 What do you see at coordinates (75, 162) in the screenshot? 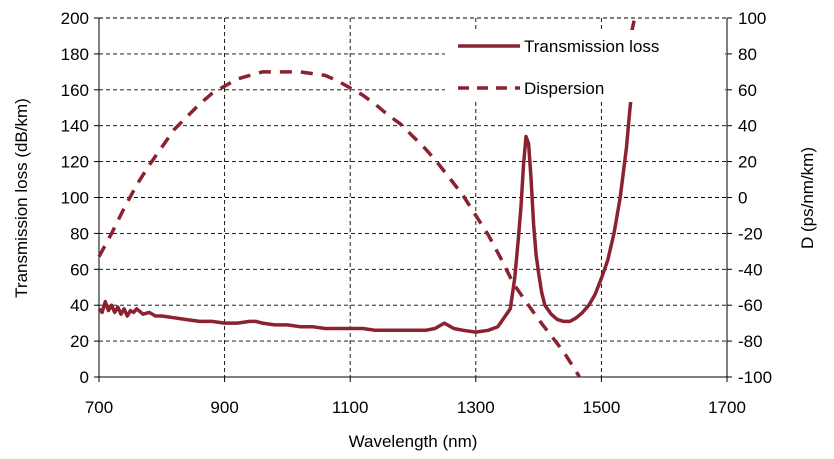
I see `y-tick-label: 120` at bounding box center [75, 162].